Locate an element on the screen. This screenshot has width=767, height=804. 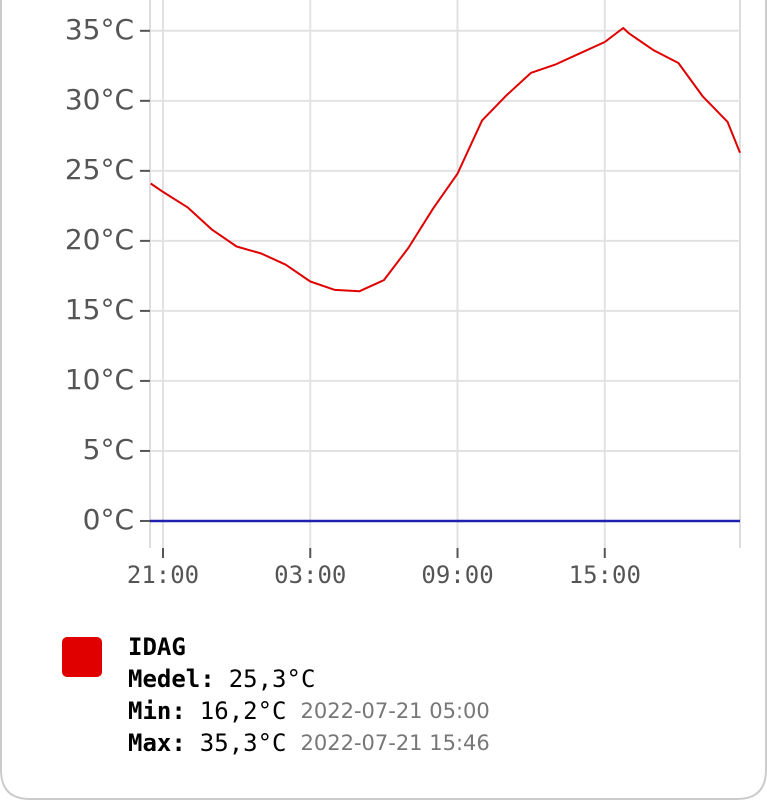
stat-time: 2022-07-21 15:46 is located at coordinates (395, 743).